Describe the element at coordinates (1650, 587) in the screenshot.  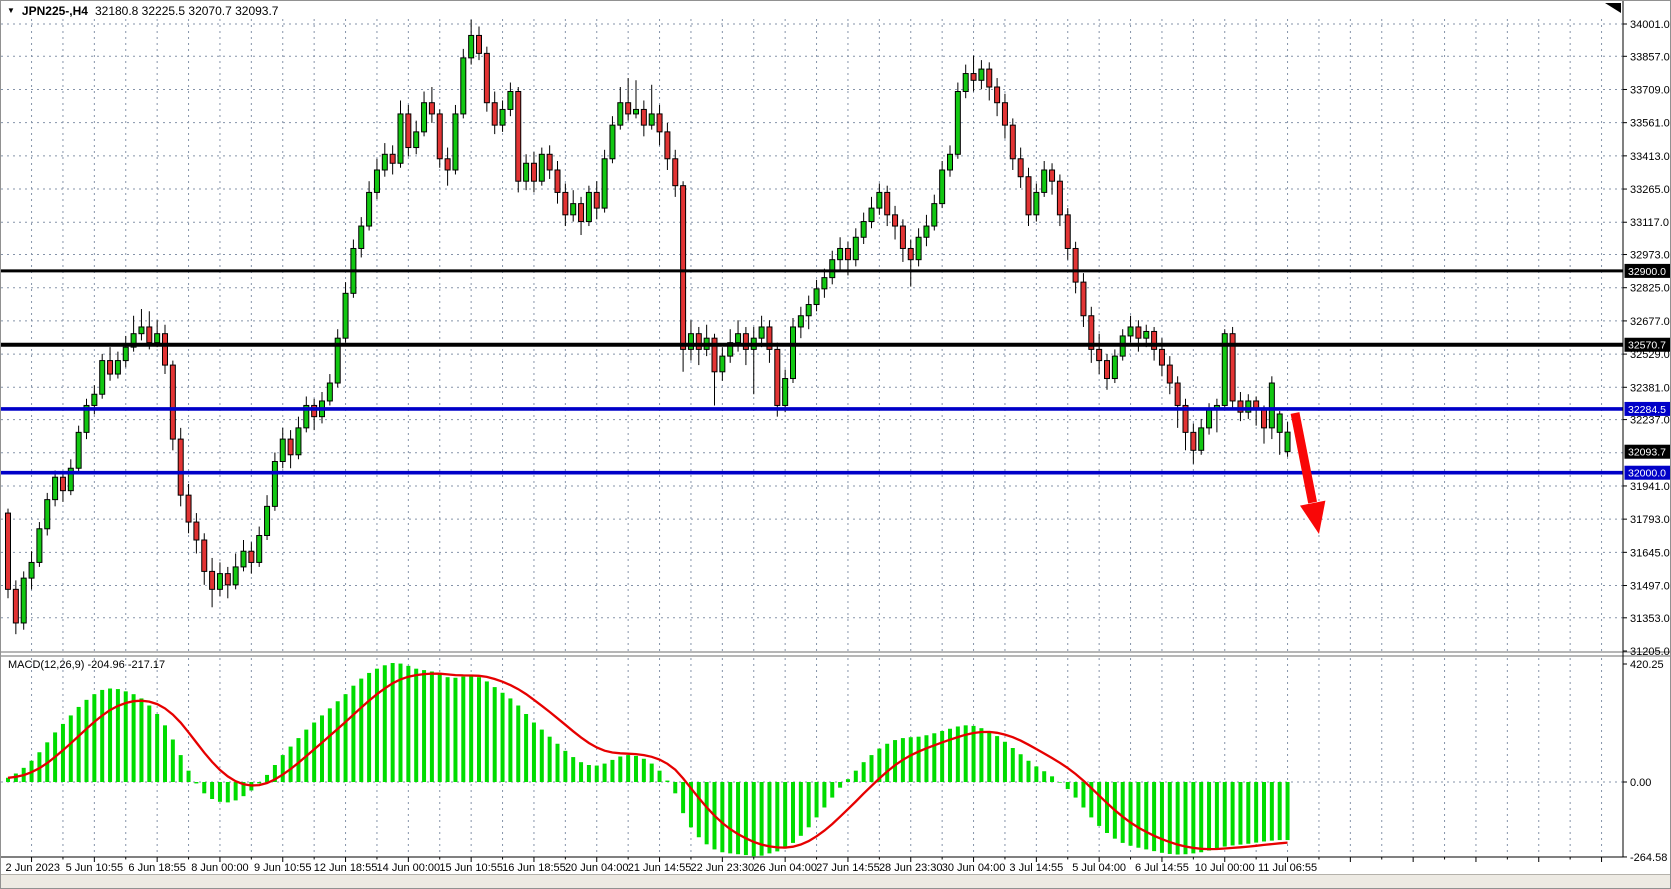
I see `price-grid-label: 31497.0` at that location.